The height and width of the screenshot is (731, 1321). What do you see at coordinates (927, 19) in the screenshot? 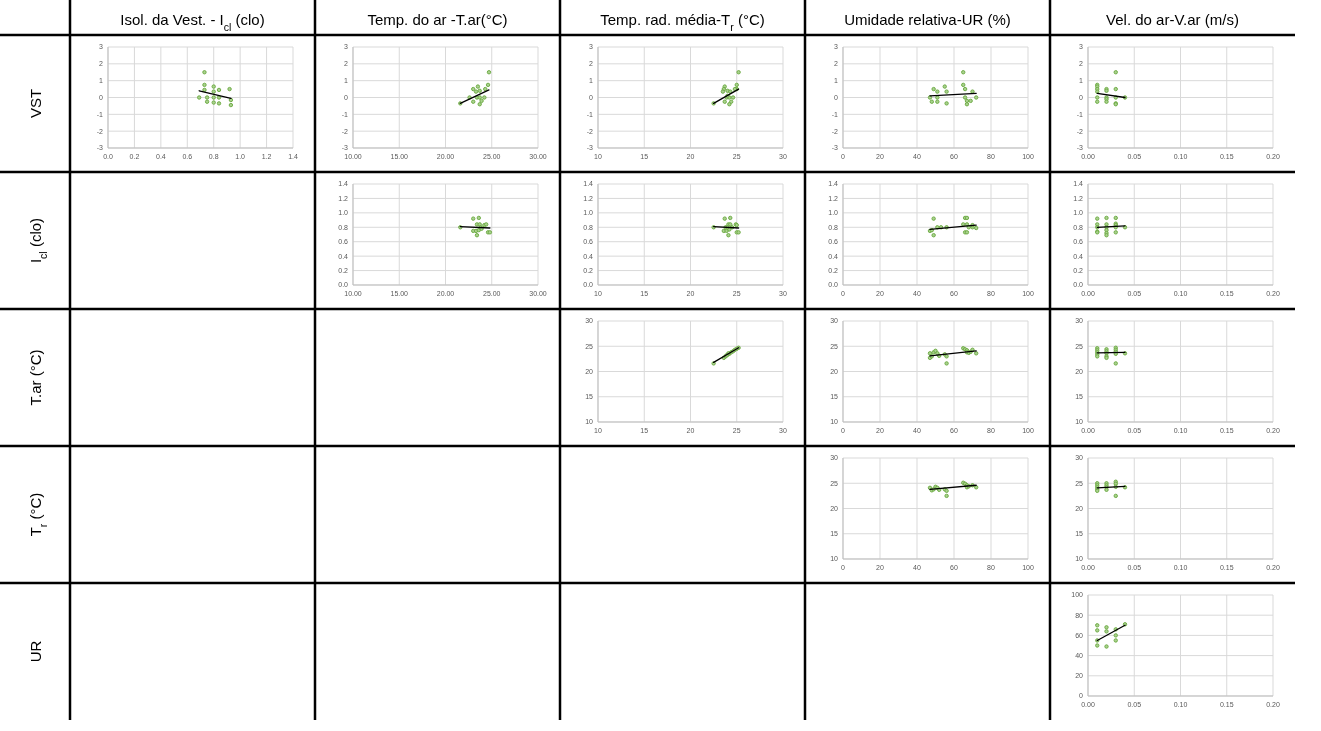
I see `x-axis-title: Umidade relativa-UR (%)` at bounding box center [927, 19].